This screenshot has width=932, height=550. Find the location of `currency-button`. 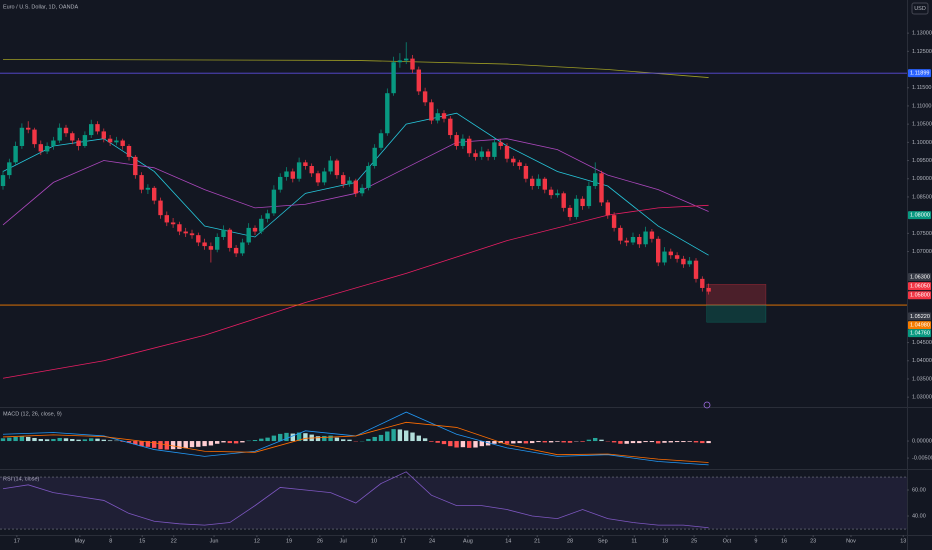

currency-button is located at coordinates (920, 8).